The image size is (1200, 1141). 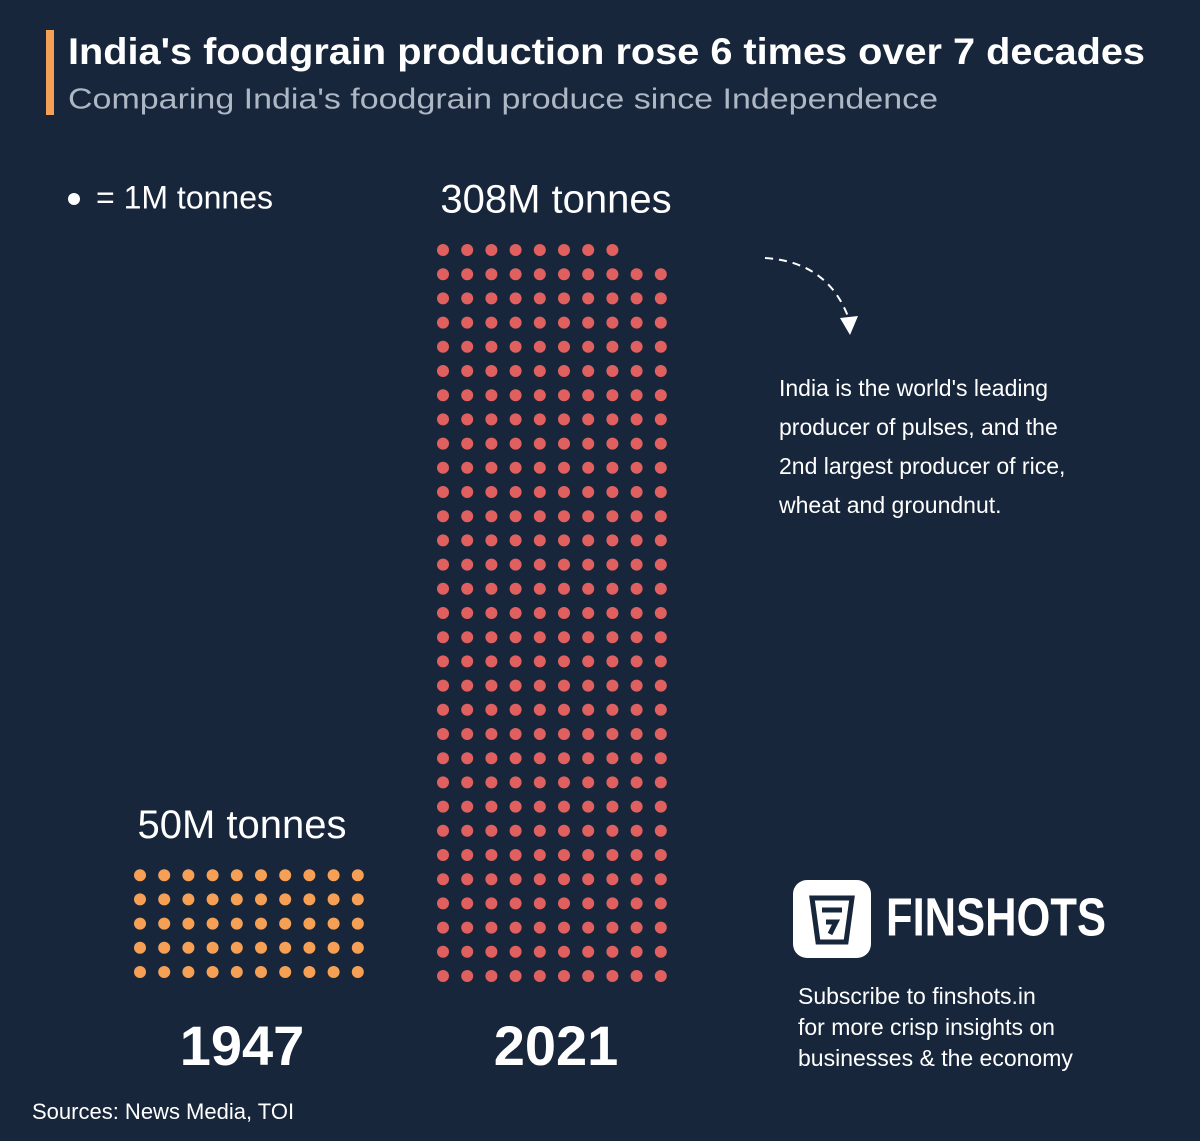 I want to click on annotation: 2nd largest producer of rice,, so click(x=922, y=466).